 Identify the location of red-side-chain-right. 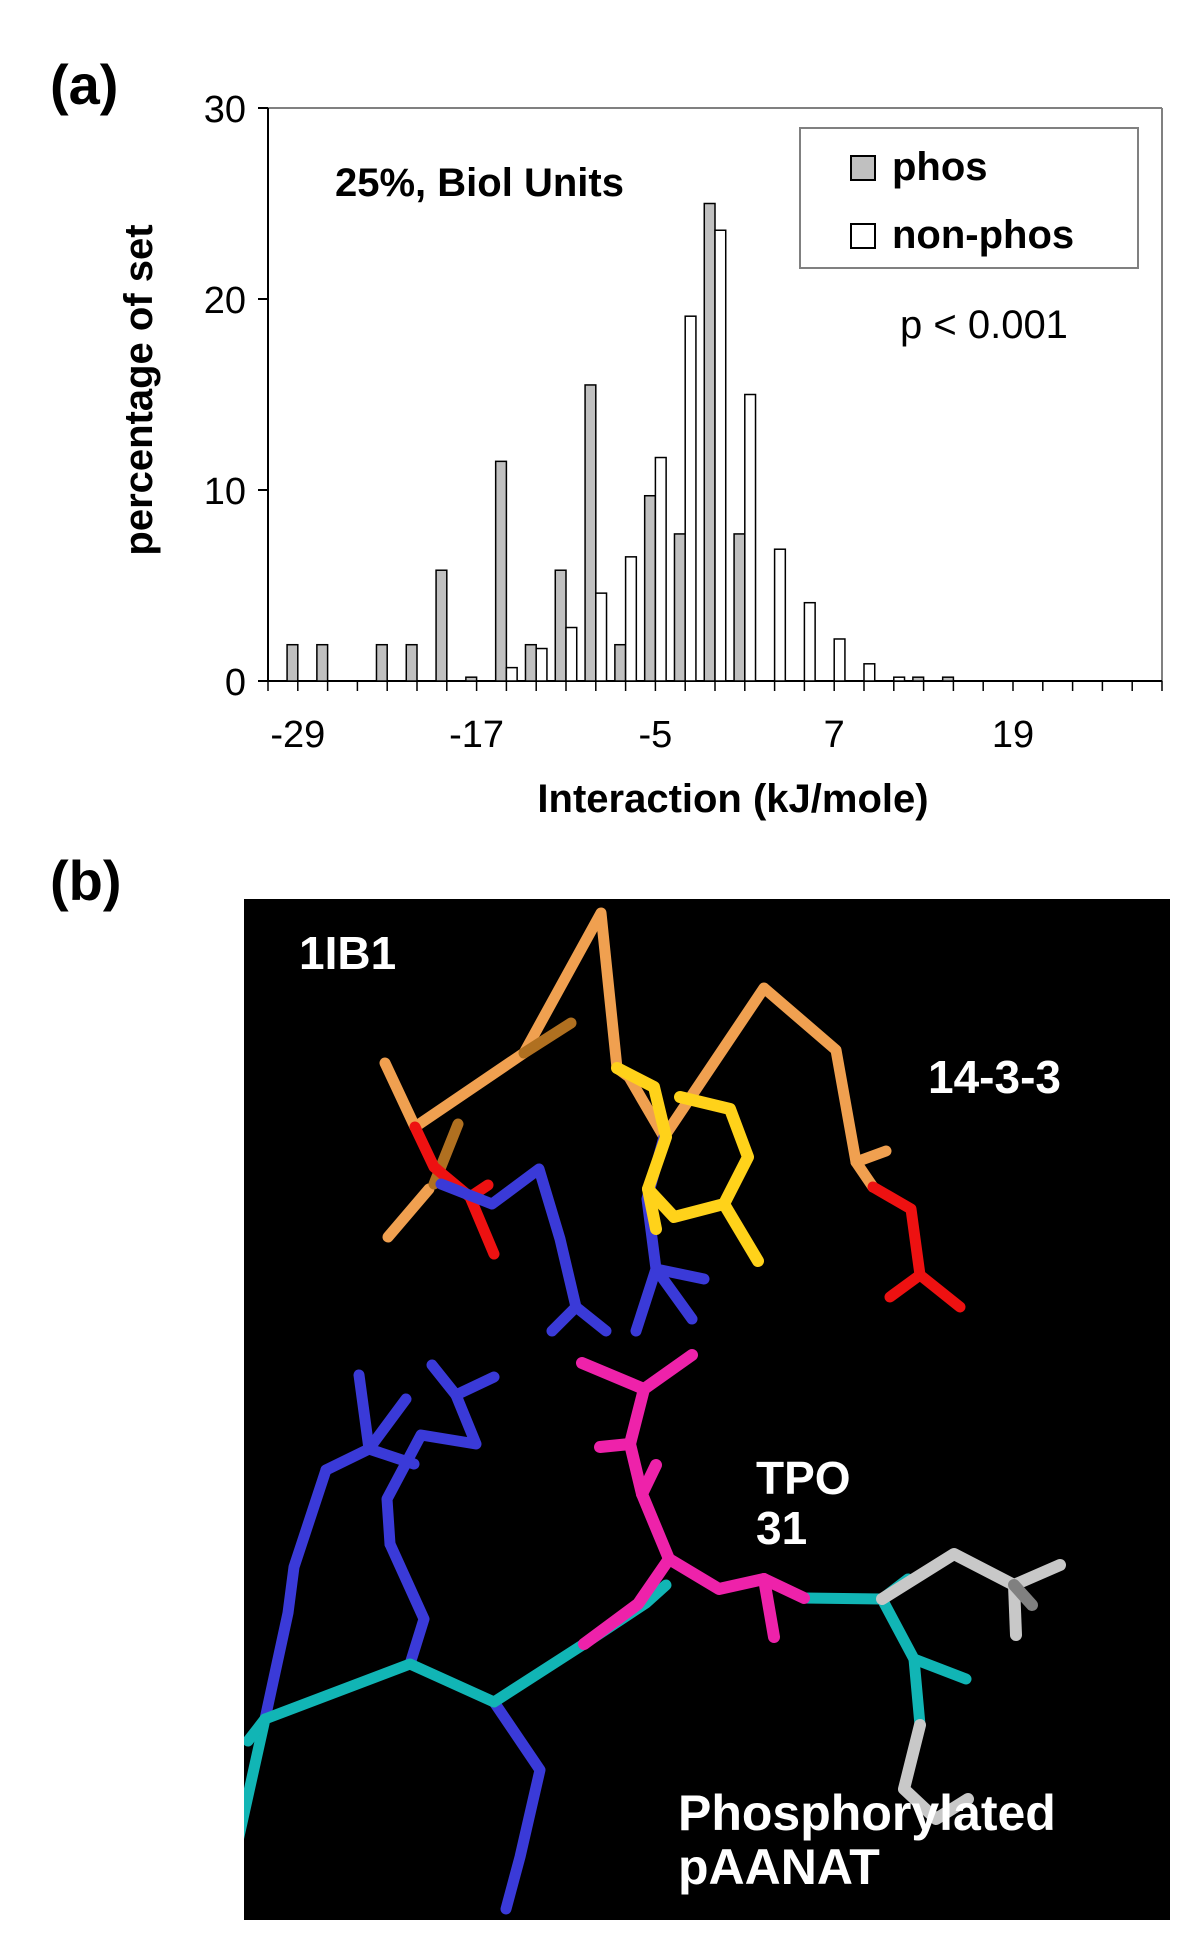
(916, 1247).